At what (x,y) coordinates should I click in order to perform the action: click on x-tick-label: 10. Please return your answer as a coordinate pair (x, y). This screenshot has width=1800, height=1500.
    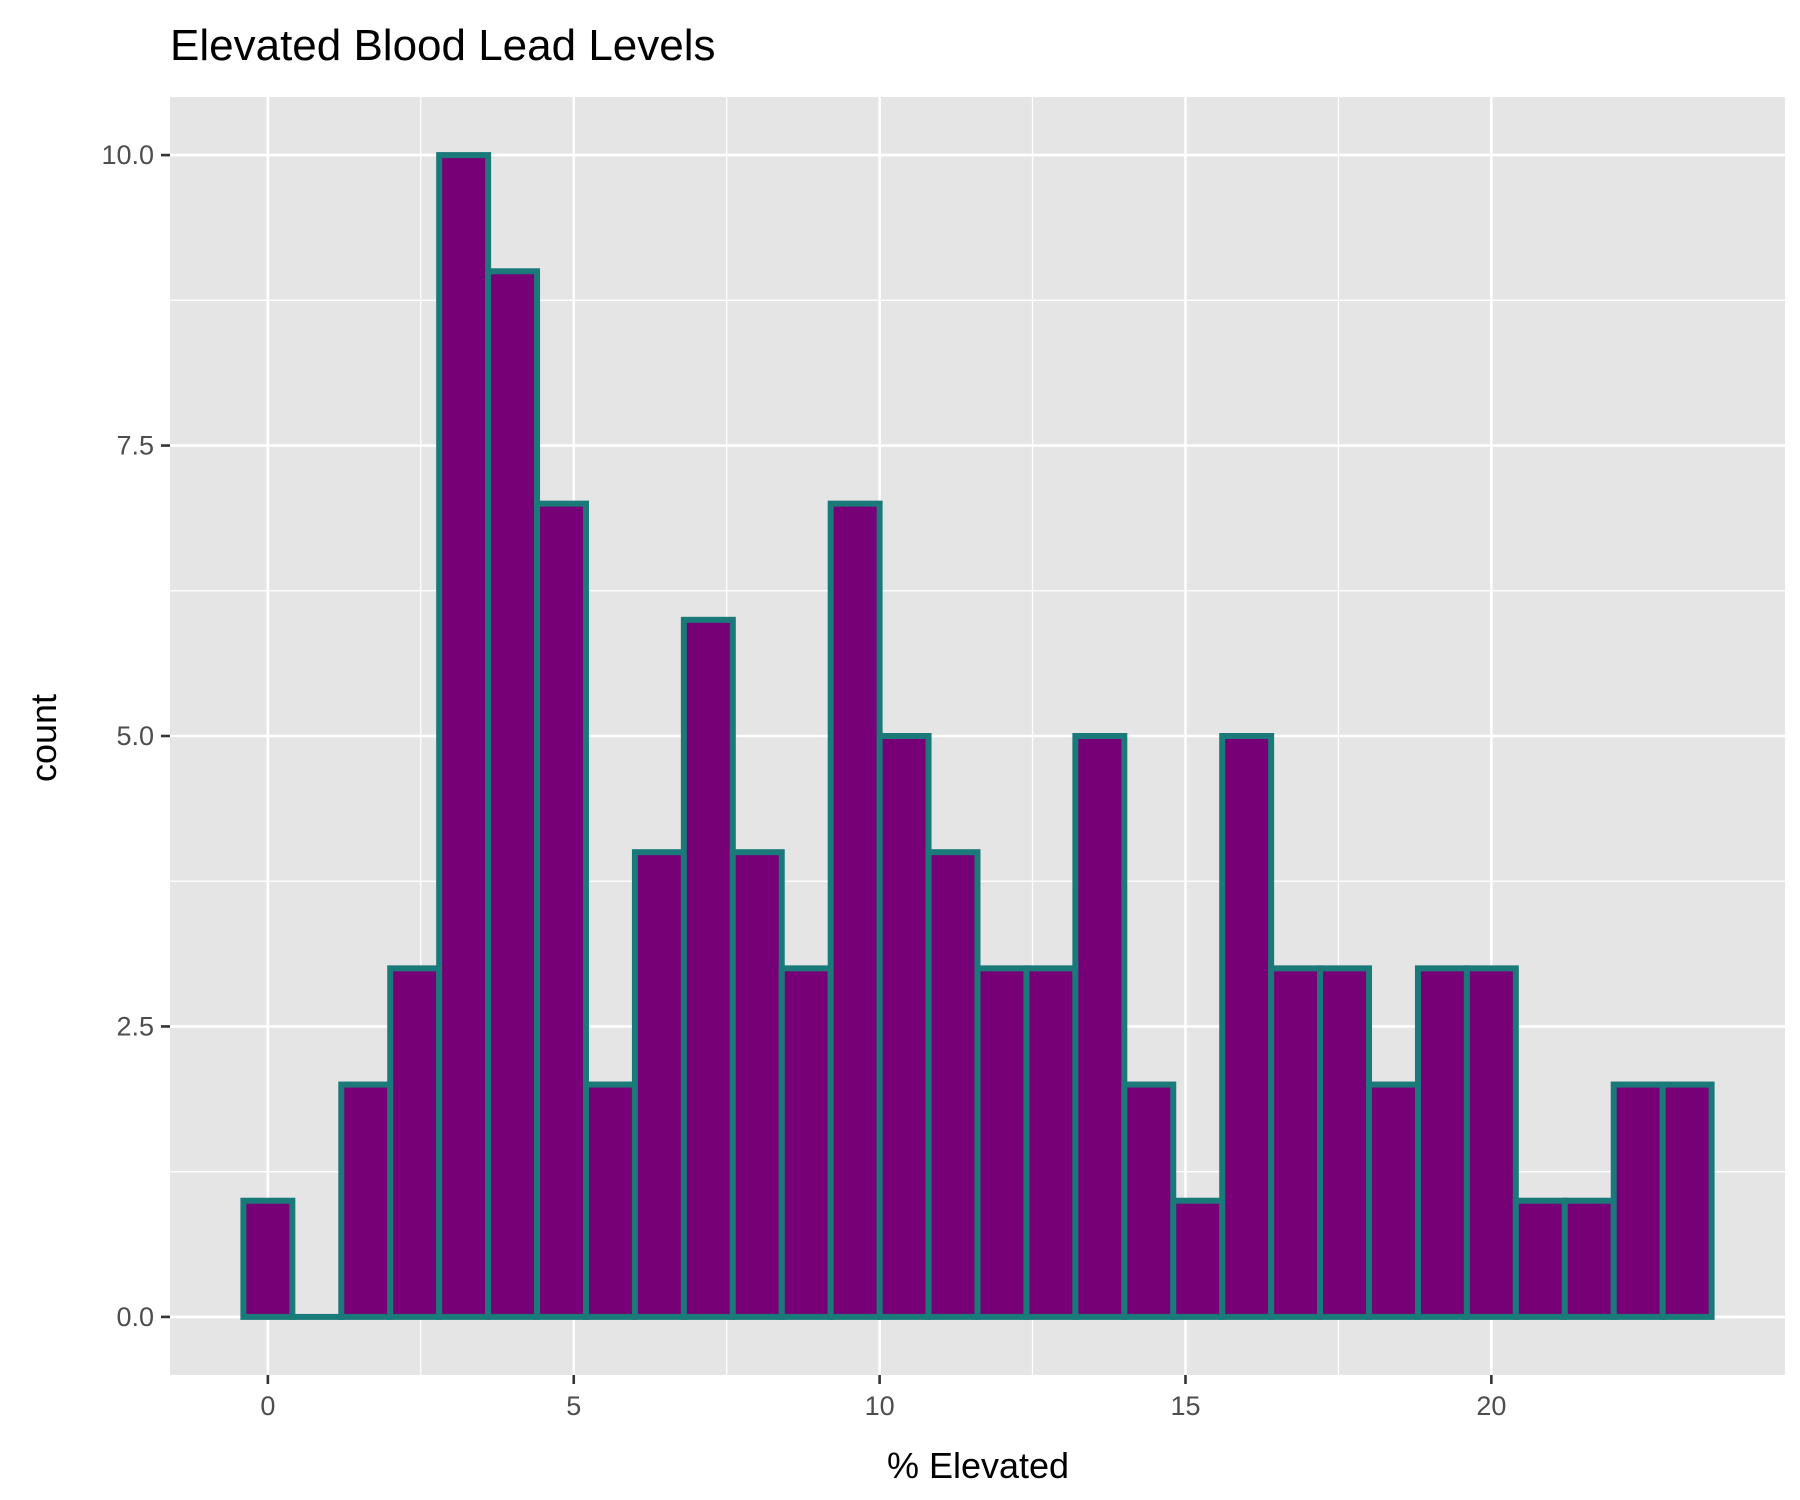
    Looking at the image, I should click on (880, 1406).